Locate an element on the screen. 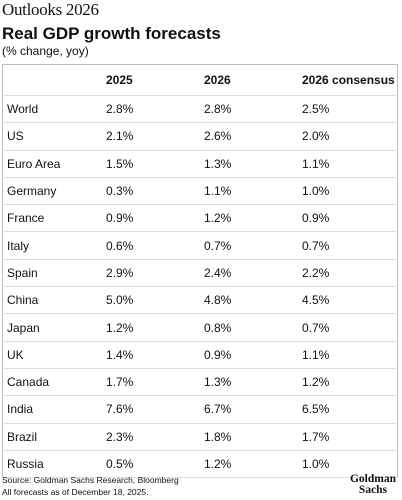  data-row-cell: 4.5% is located at coordinates (348, 300).